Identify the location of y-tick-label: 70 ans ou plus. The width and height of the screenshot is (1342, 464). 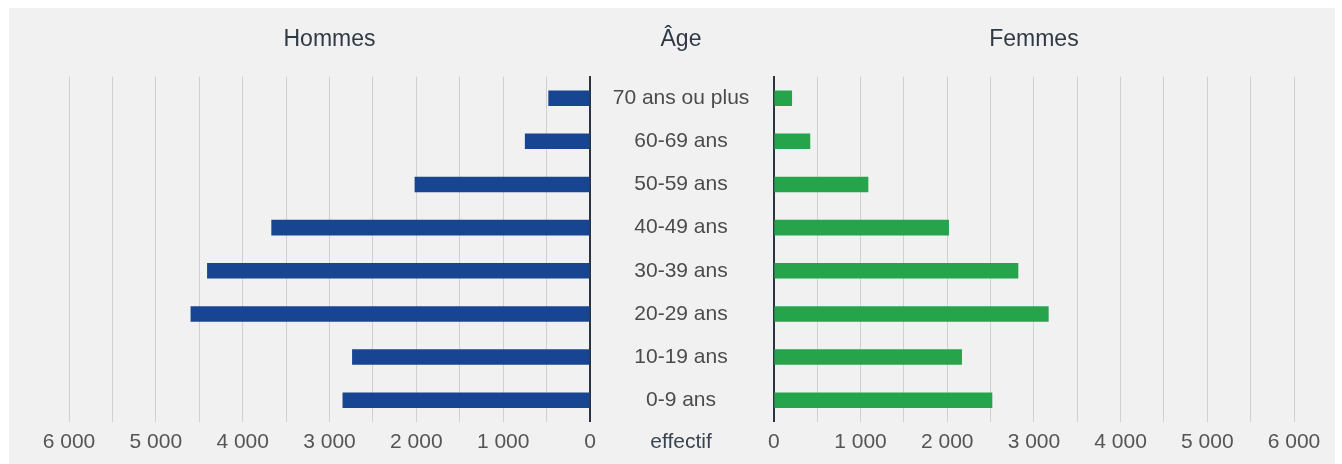
(681, 96).